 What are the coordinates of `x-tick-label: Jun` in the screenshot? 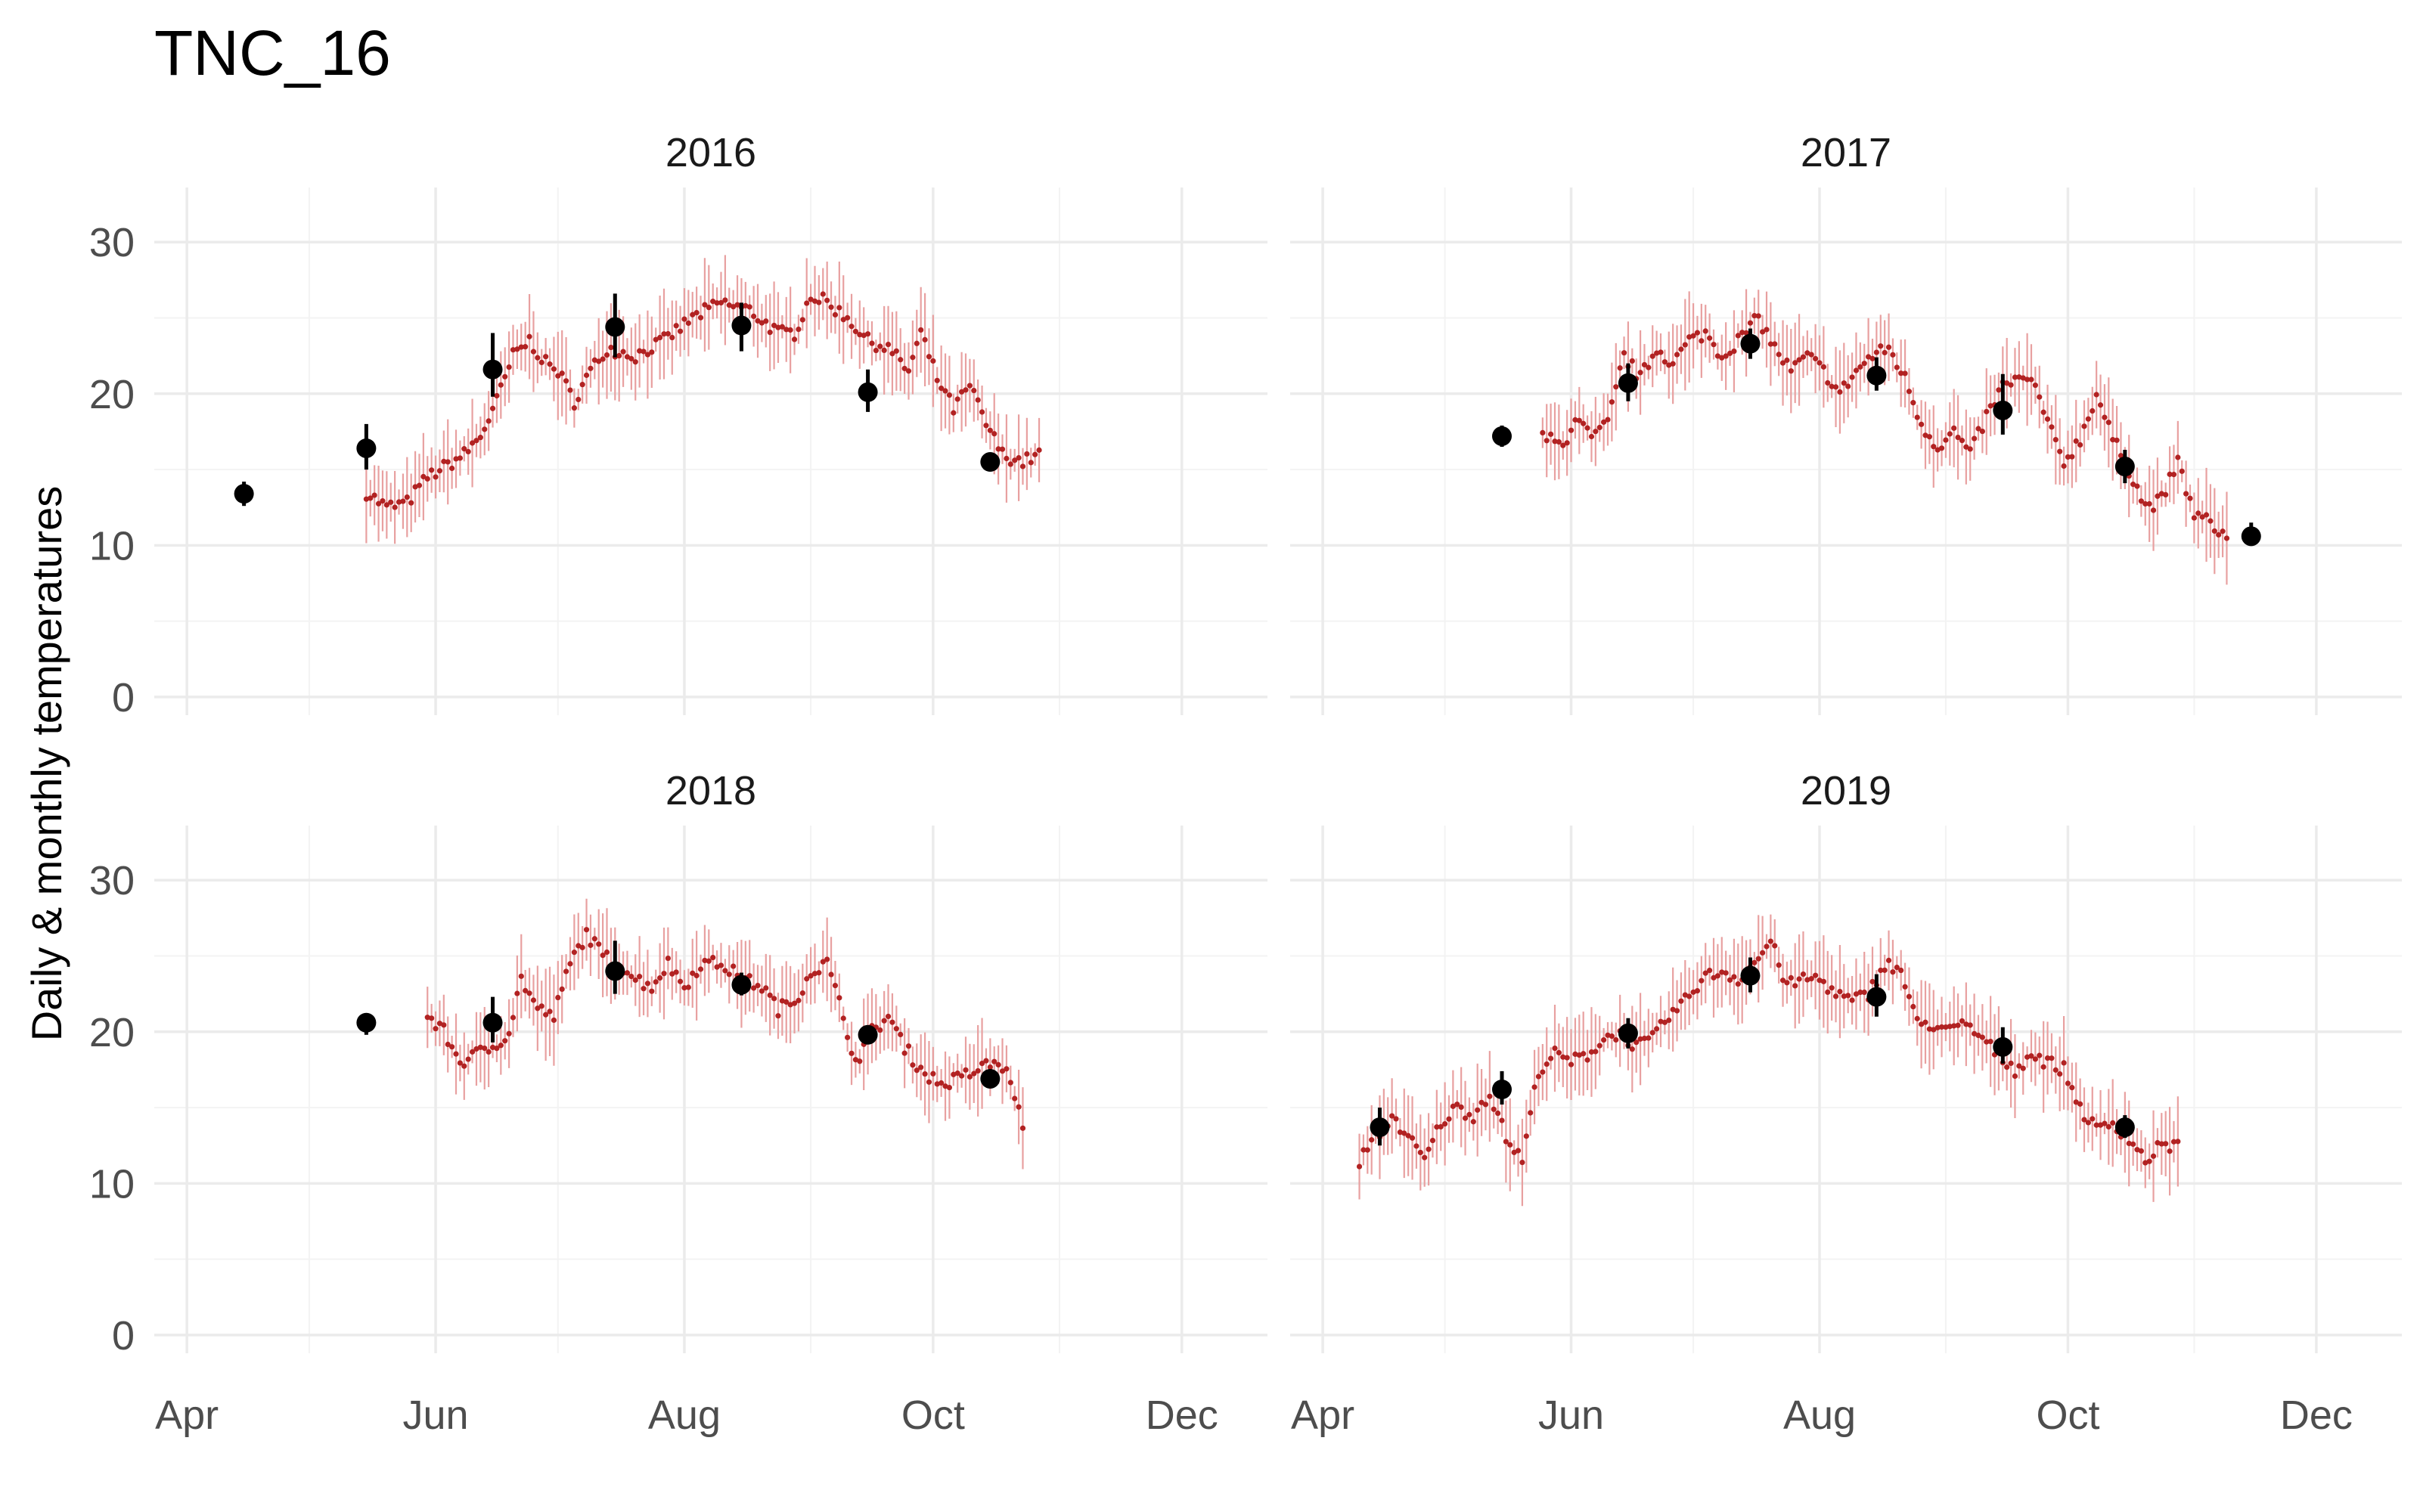 It's located at (1571, 1415).